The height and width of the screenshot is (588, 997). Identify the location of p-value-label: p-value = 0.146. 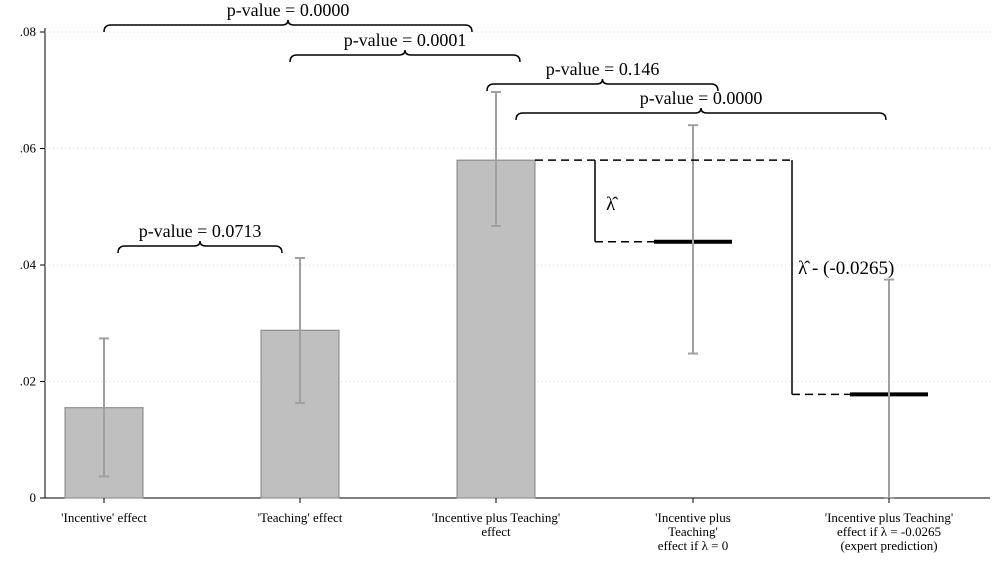
(603, 69).